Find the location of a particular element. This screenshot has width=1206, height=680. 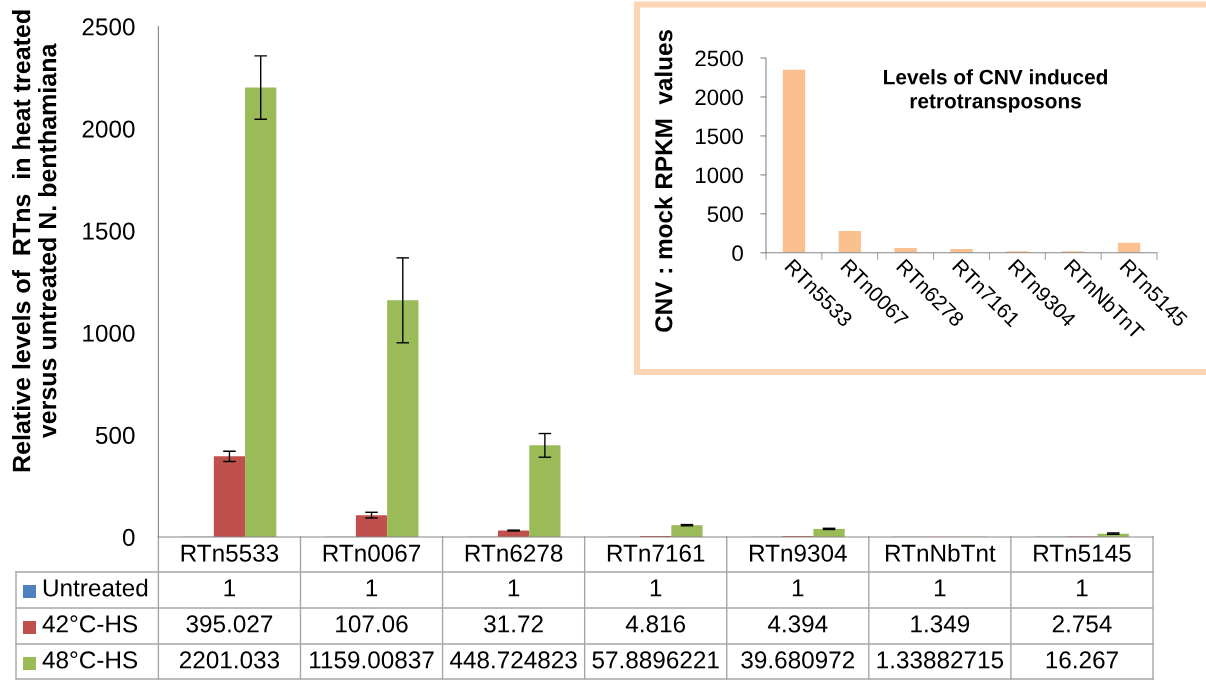

legend-label: 48°C-HS is located at coordinates (90, 660).